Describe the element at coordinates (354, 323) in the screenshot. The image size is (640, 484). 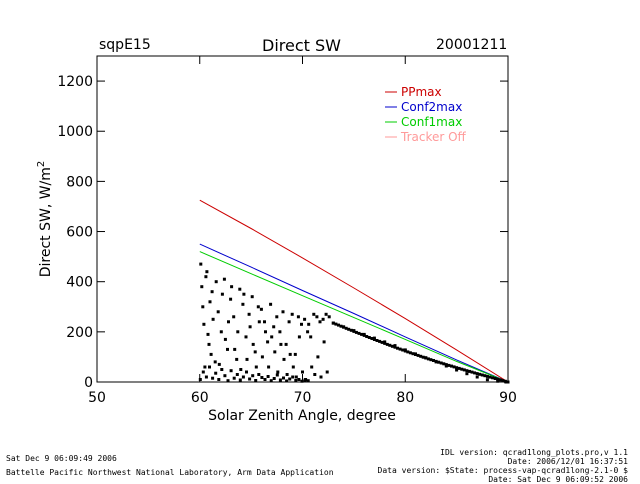
I see `scatter-points` at that location.